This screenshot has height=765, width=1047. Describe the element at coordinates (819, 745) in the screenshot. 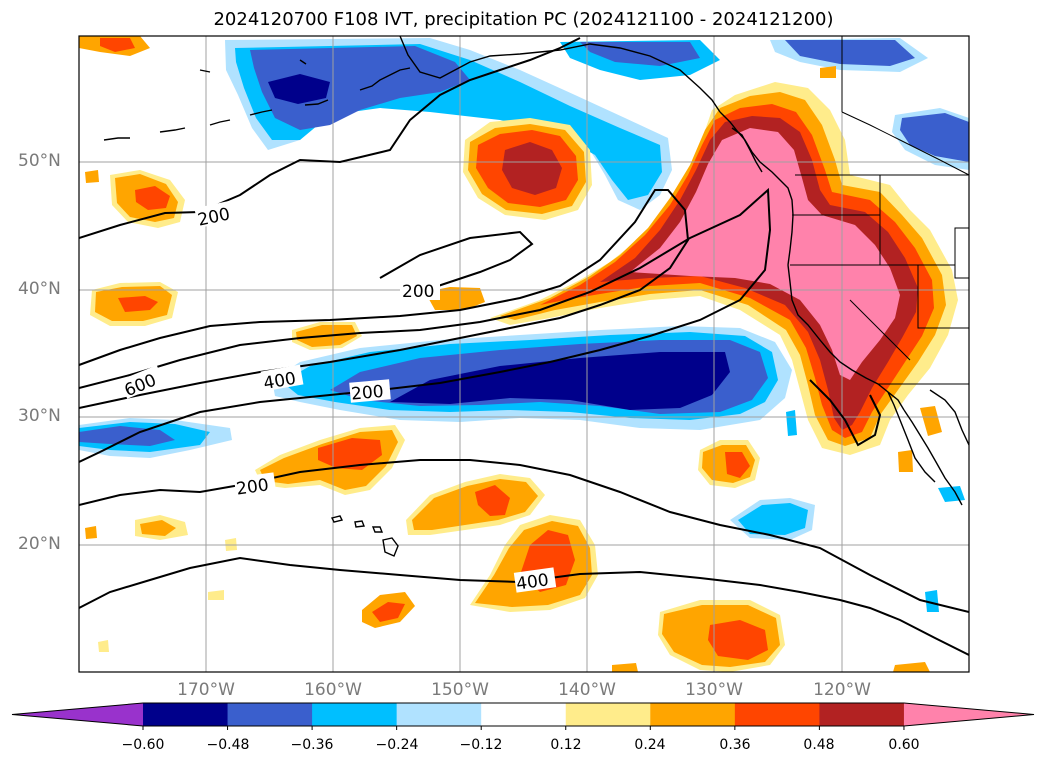

I see `colorbar-tick-label: 0.48` at that location.